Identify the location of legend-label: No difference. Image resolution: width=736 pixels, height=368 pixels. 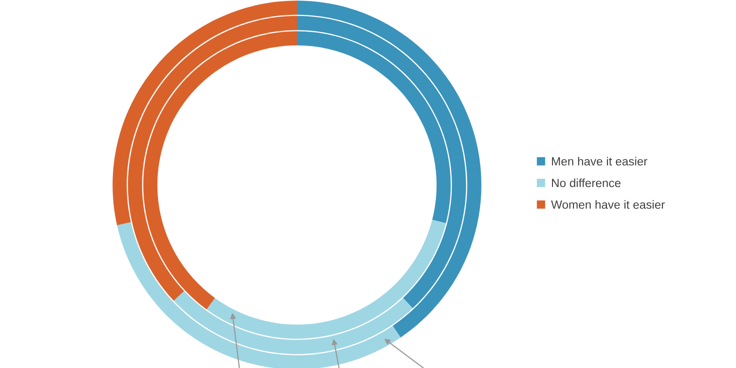
(586, 183).